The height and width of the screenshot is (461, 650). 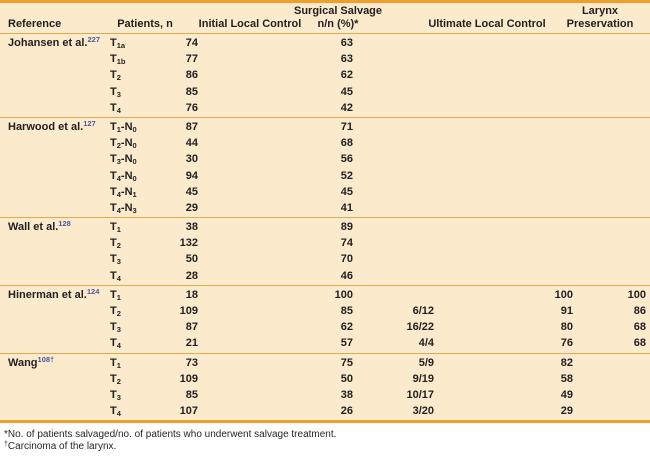 I want to click on reference-cell: Harwood et al.127, so click(x=52, y=125).